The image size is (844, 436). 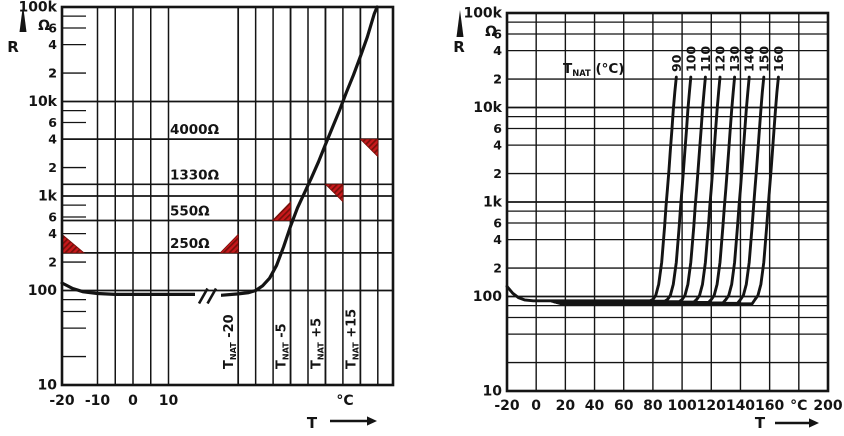 I want to click on tnat-label: TNAT -20, so click(x=230, y=341).